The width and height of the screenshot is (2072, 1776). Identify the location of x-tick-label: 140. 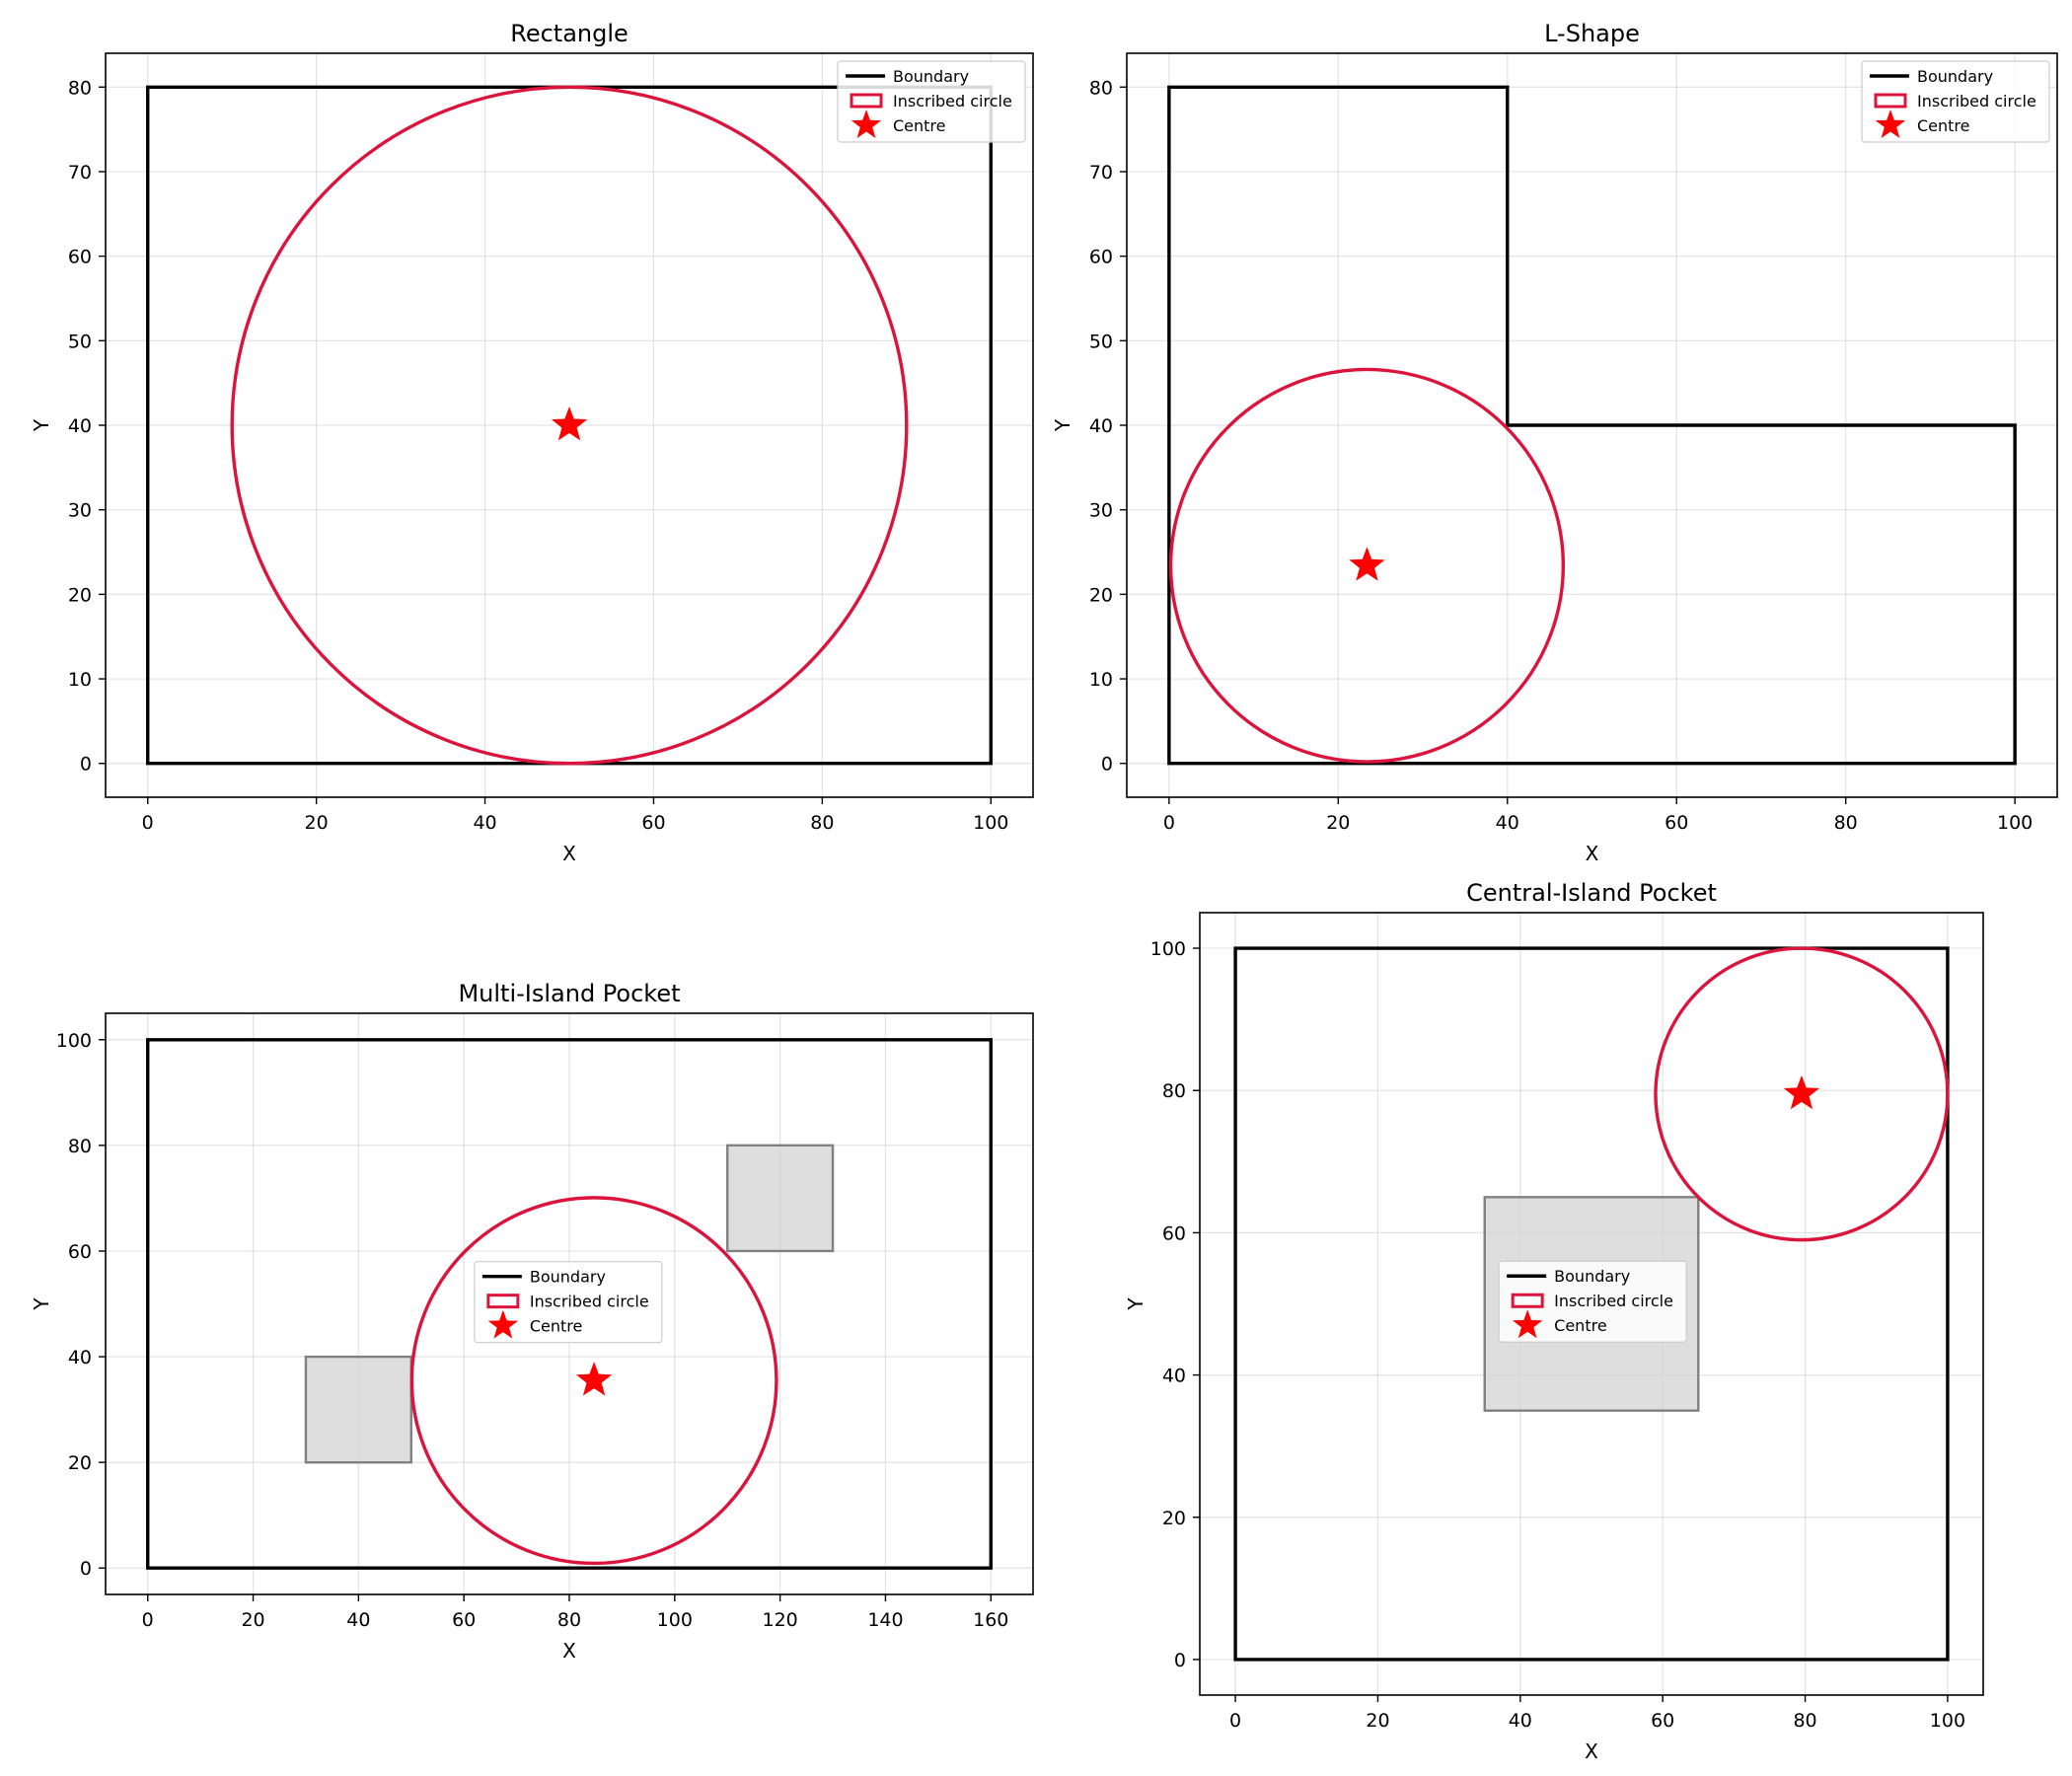
(885, 1620).